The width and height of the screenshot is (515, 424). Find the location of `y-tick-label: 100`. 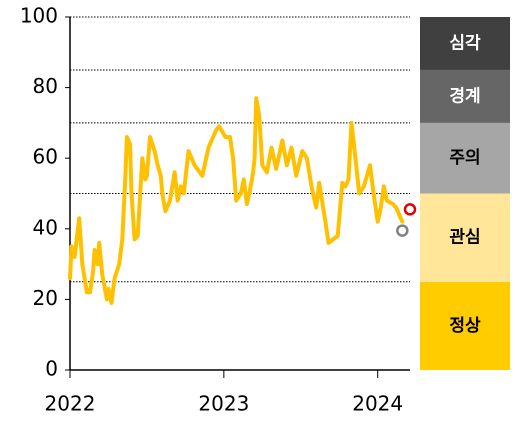

y-tick-label: 100 is located at coordinates (39, 16).